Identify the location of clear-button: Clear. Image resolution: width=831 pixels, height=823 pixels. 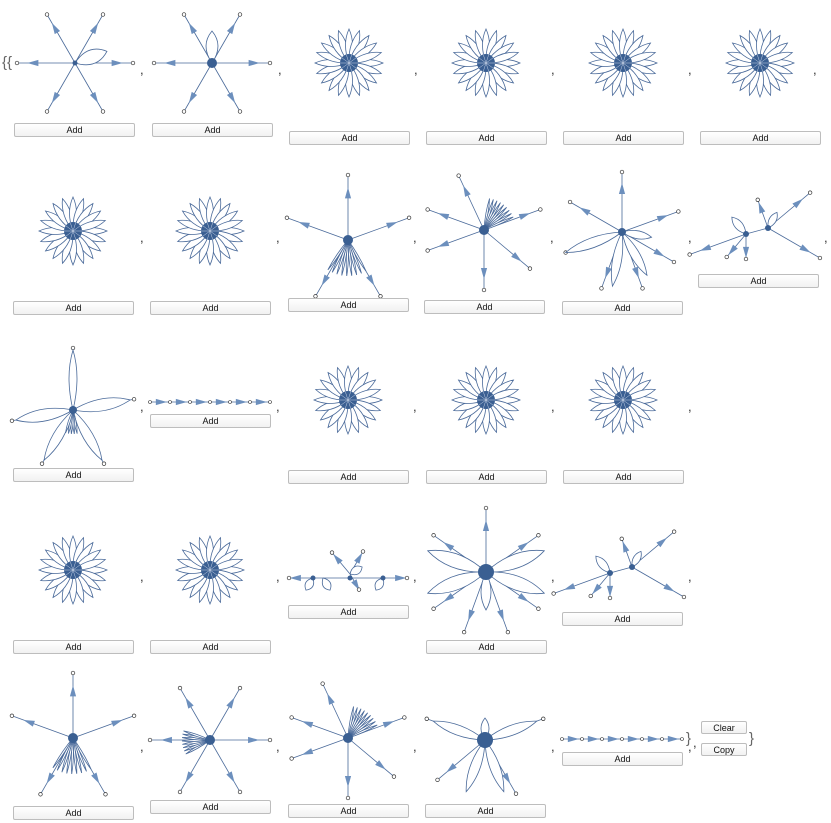
(724, 727).